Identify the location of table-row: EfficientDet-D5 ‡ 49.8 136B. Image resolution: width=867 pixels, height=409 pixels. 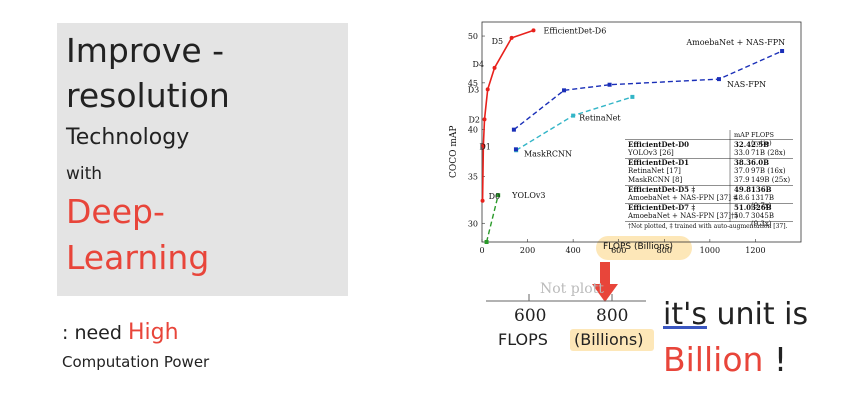
(710, 189).